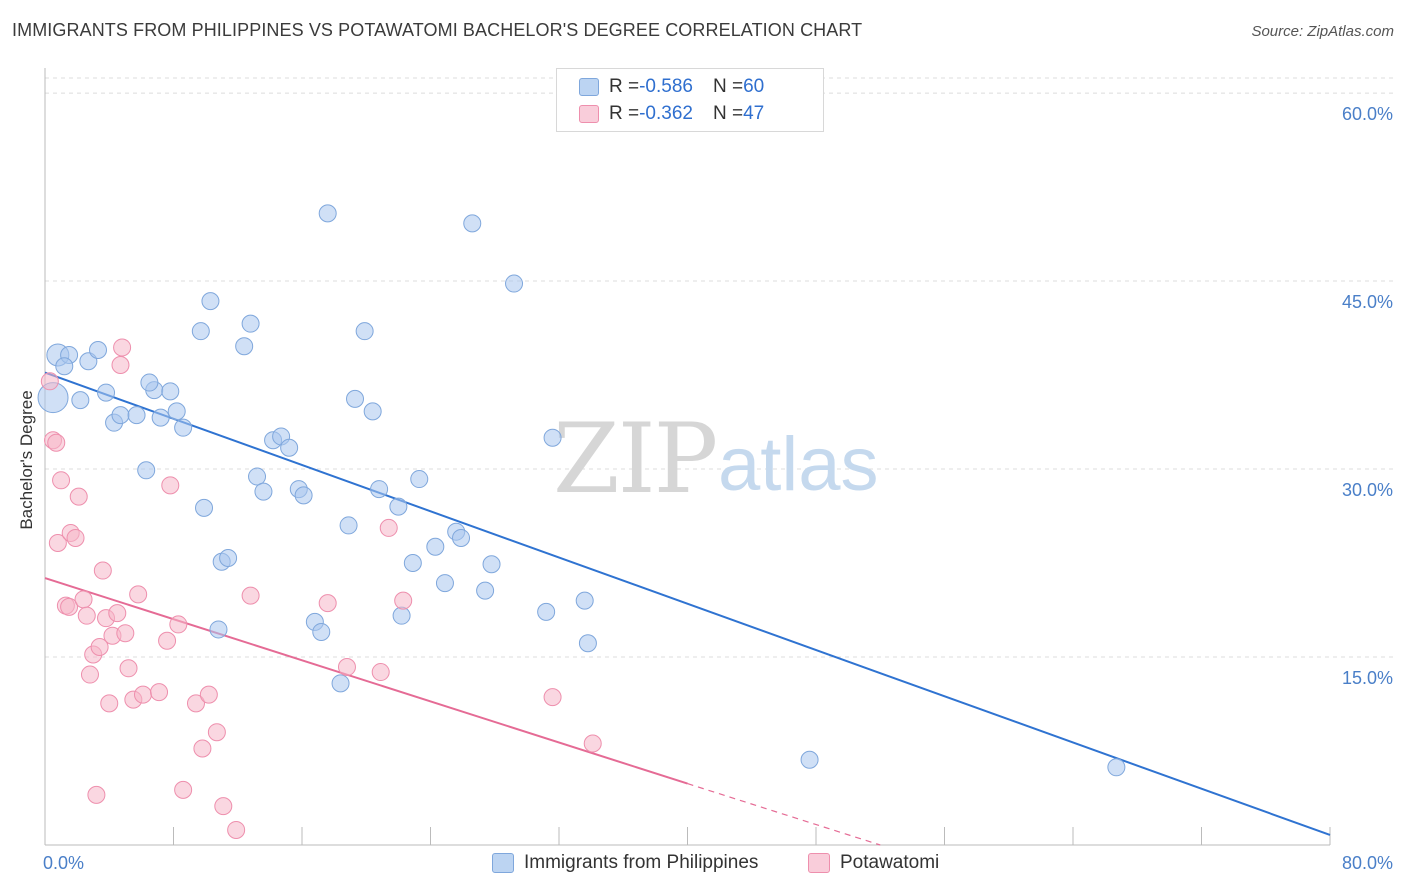  What do you see at coordinates (666, 113) in the screenshot?
I see `legend-r-value: -0.362` at bounding box center [666, 113].